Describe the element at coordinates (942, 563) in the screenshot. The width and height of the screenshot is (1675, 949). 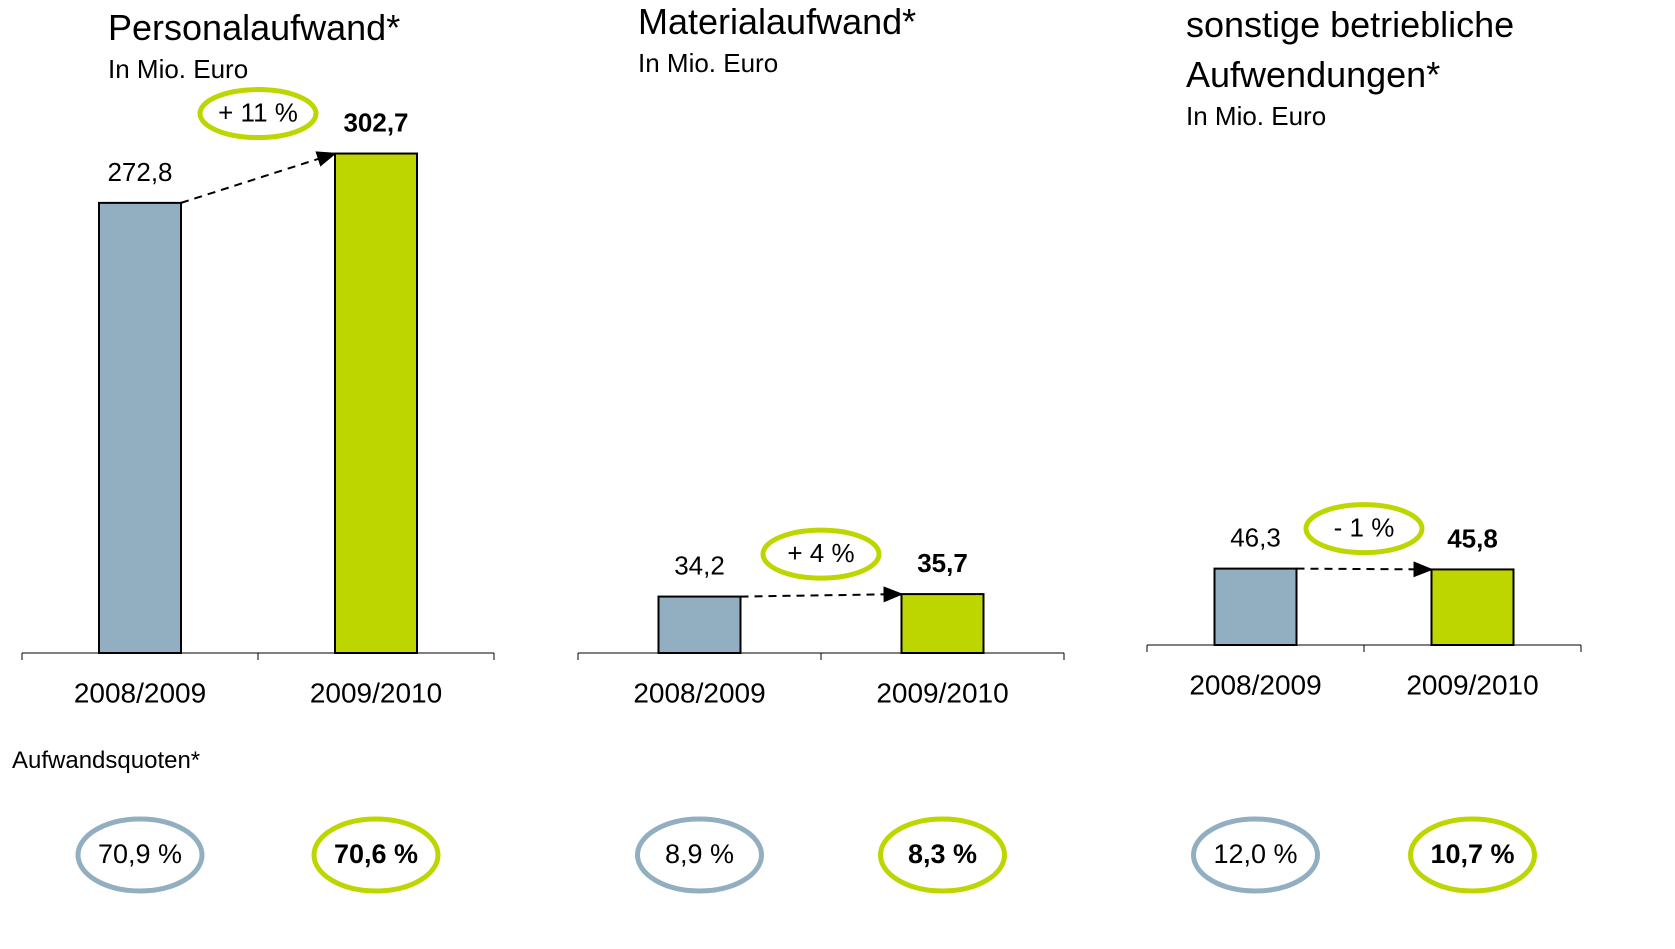
I see `value-label: 35,7` at that location.